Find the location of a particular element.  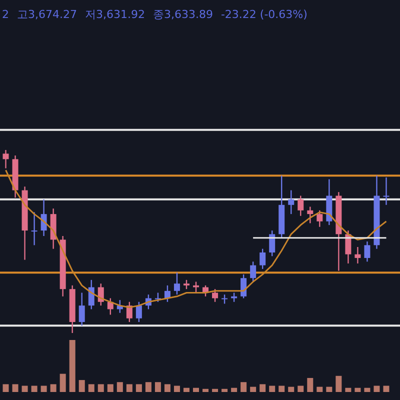

text: 고3,674.27 is located at coordinates (47, 14).